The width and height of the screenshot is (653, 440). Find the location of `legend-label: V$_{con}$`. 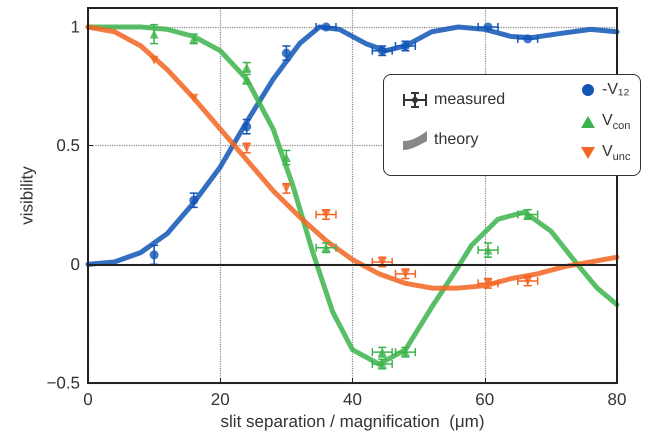

legend-label: V$_{con}$ is located at coordinates (616, 122).